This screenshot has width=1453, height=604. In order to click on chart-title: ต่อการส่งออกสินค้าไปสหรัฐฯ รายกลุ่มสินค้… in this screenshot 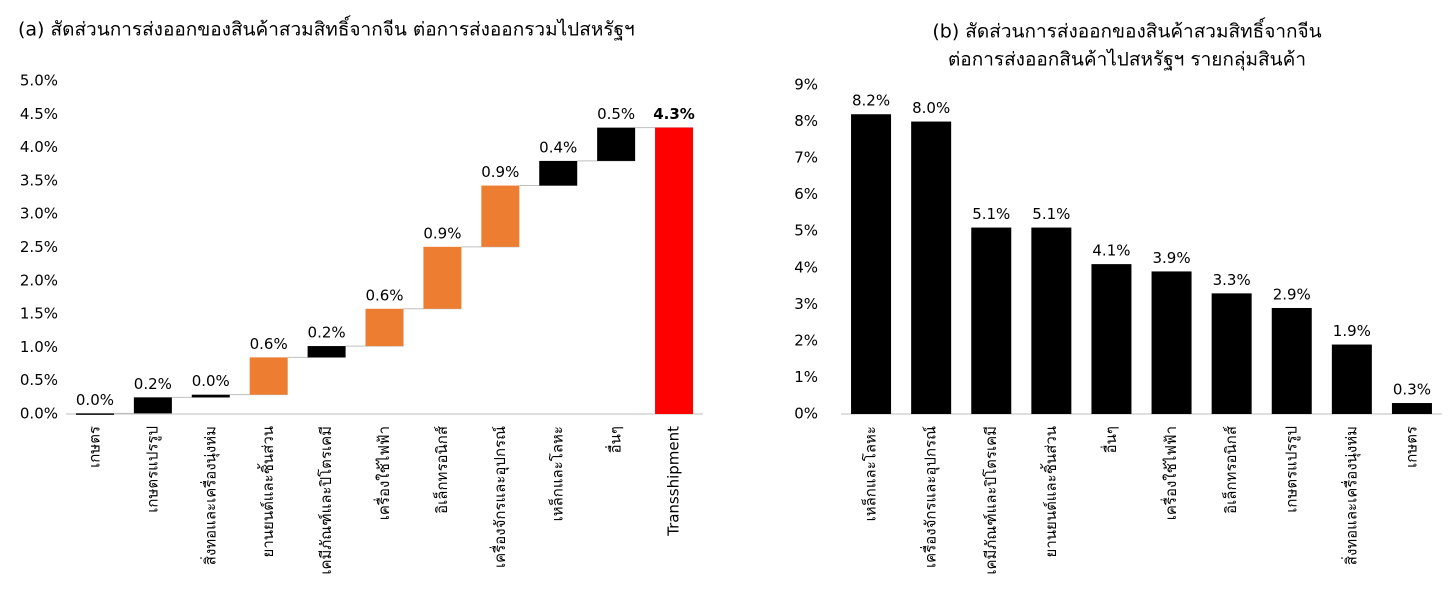, I will do `click(1127, 60)`.